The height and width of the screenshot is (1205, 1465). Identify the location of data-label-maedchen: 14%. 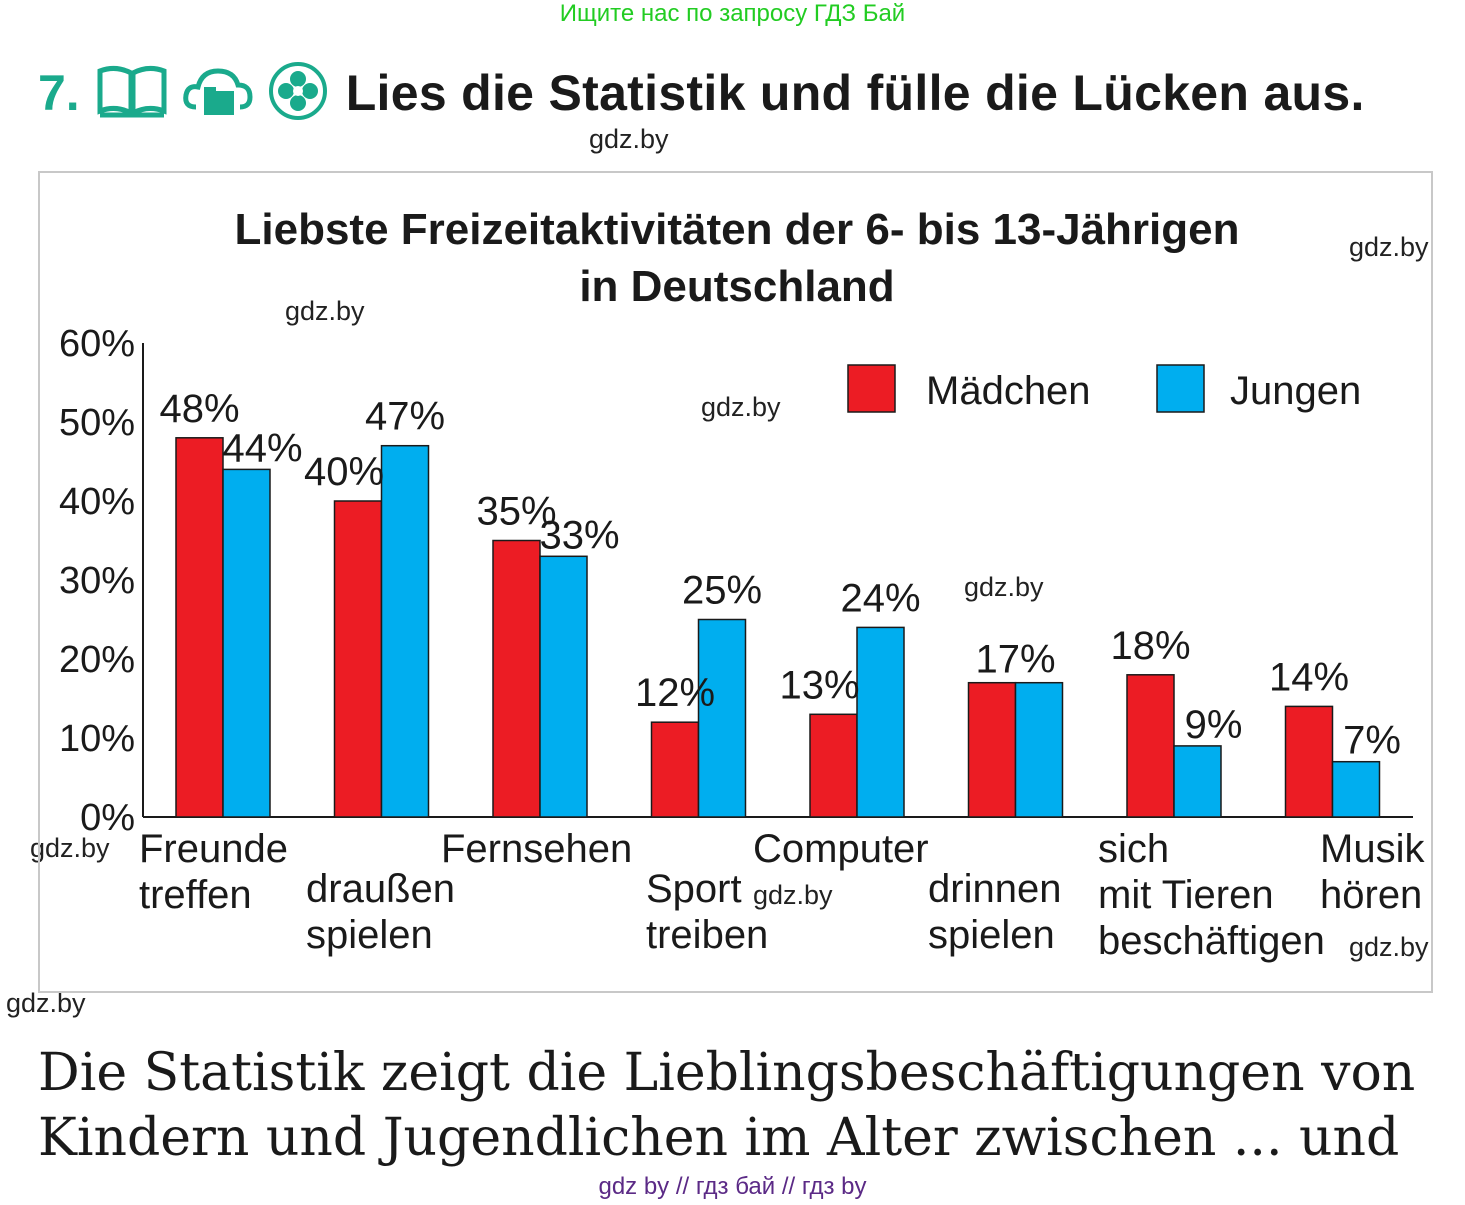
(1309, 677).